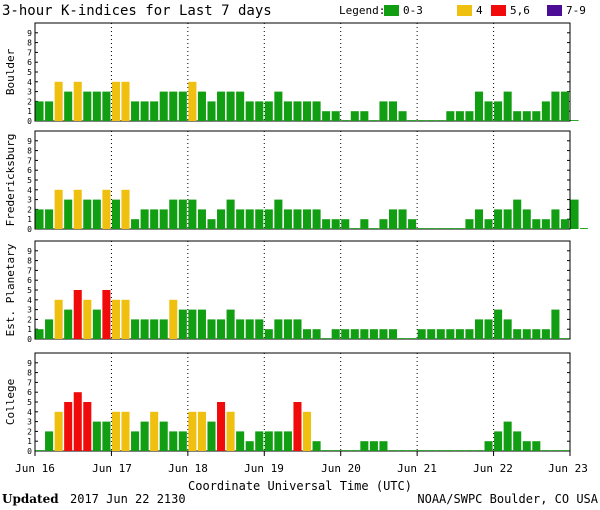  Describe the element at coordinates (29, 373) in the screenshot. I see `y-tick-label: 8` at that location.